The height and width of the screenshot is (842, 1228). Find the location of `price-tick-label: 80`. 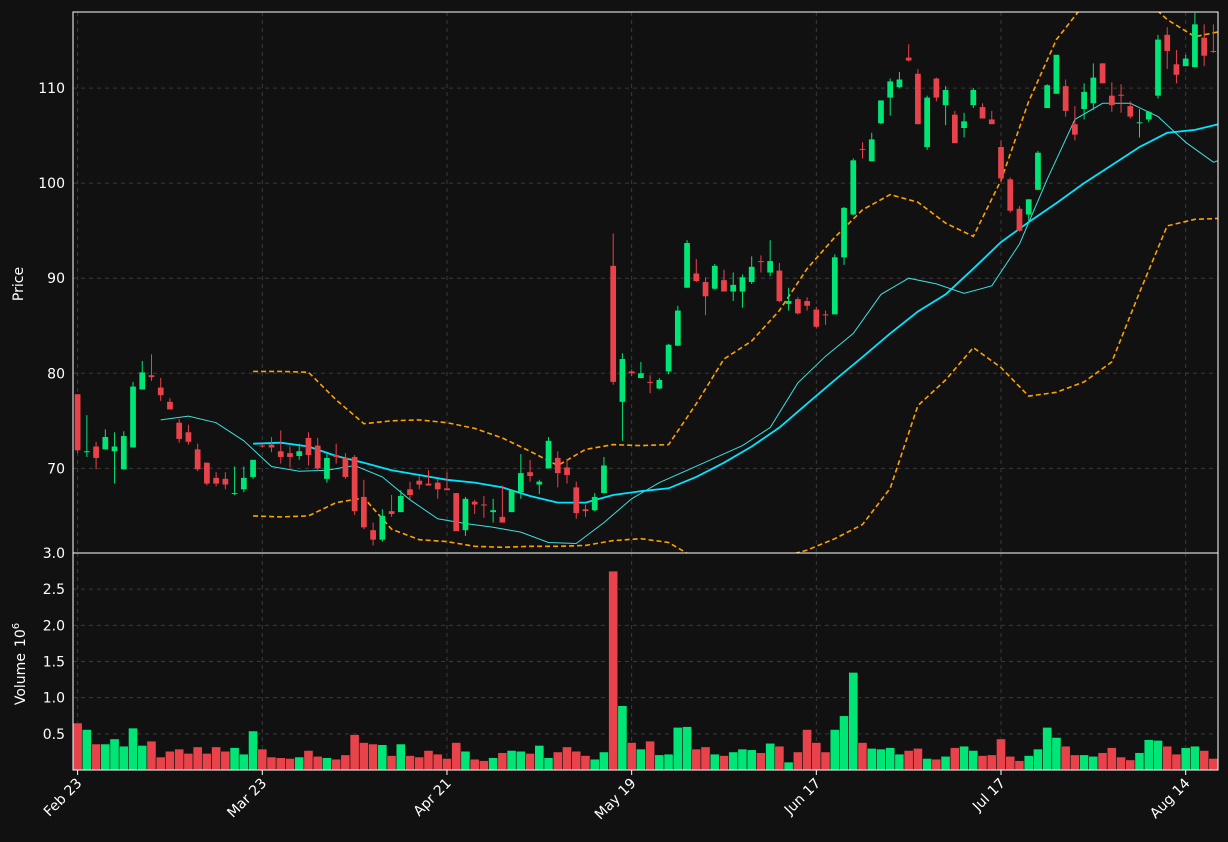

price-tick-label: 80 is located at coordinates (56, 374).